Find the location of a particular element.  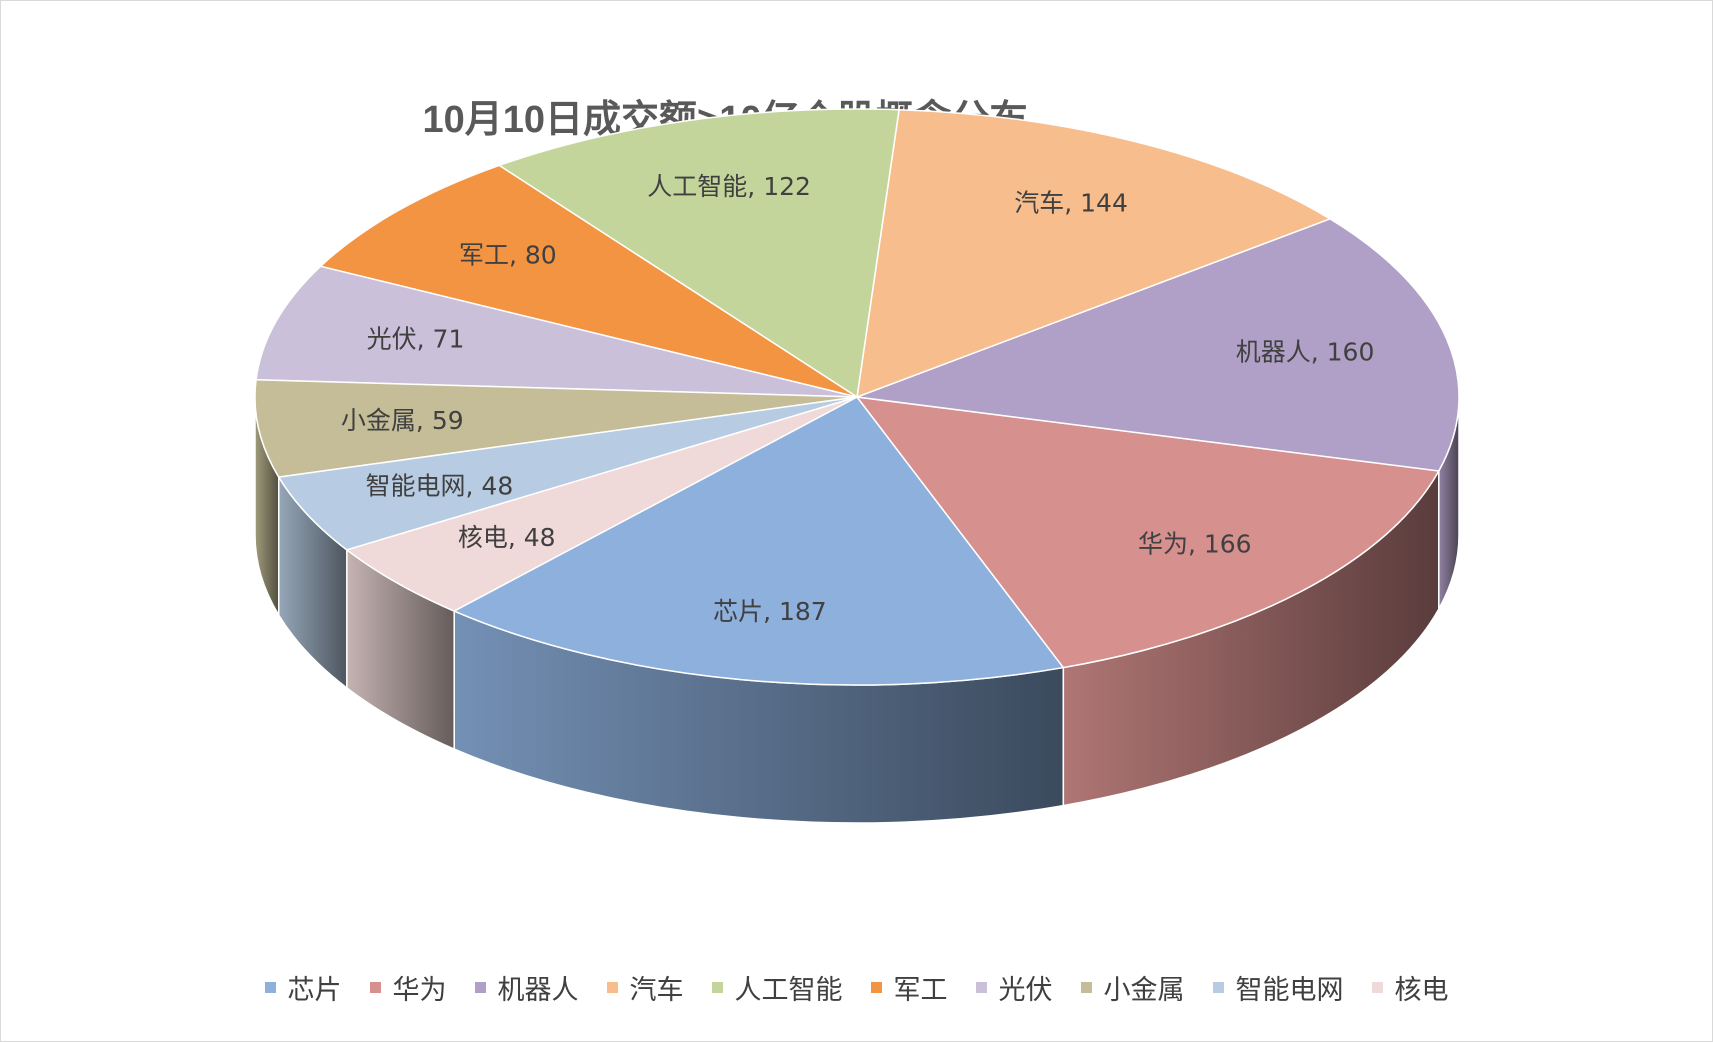

pie-slice-华为 is located at coordinates (1148, 532).